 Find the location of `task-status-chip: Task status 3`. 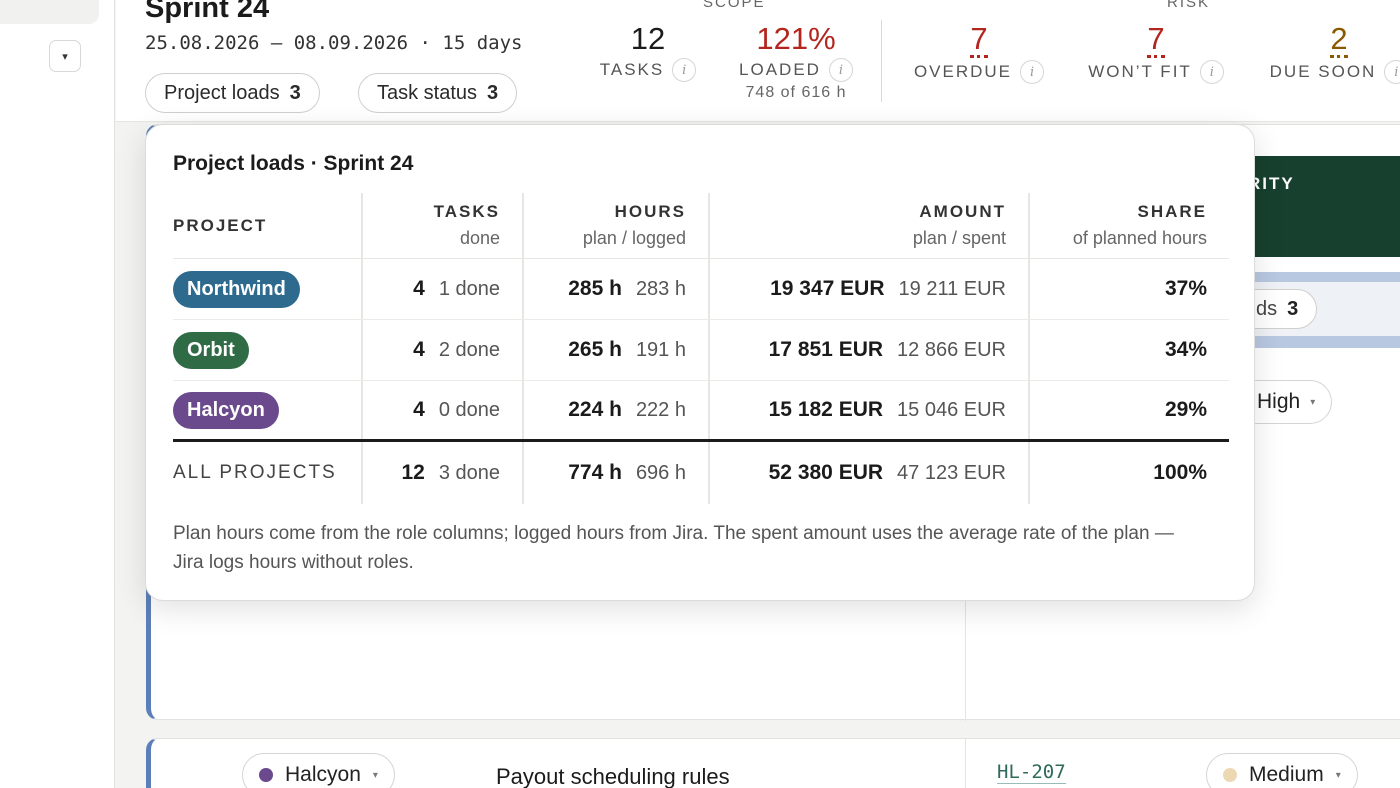

task-status-chip: Task status 3 is located at coordinates (438, 93).